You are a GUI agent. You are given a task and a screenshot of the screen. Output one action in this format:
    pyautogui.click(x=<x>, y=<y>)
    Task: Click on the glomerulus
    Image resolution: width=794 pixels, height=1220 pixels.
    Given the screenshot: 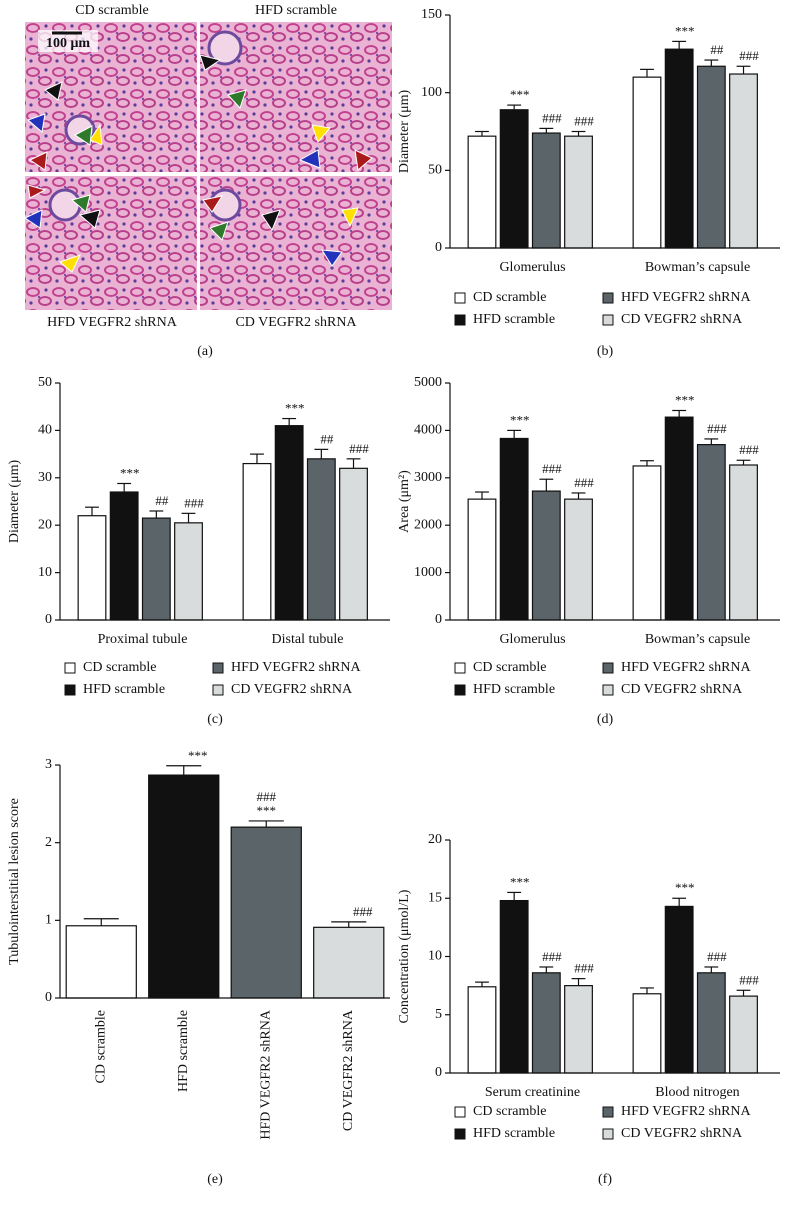 What is the action you would take?
    pyautogui.click(x=65, y=205)
    